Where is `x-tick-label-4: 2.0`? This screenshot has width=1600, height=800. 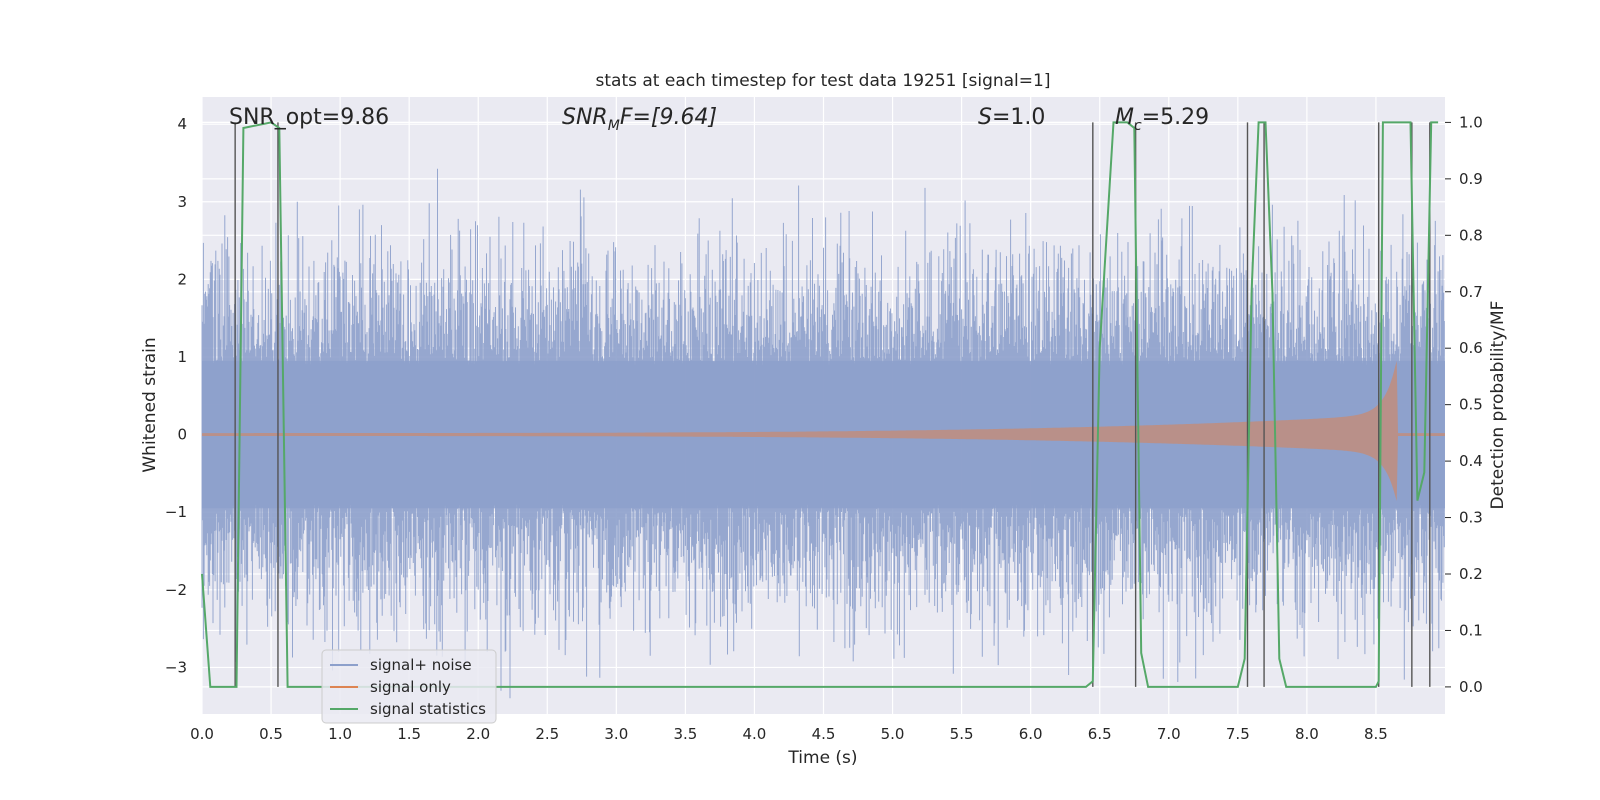 x-tick-label-4: 2.0 is located at coordinates (478, 734).